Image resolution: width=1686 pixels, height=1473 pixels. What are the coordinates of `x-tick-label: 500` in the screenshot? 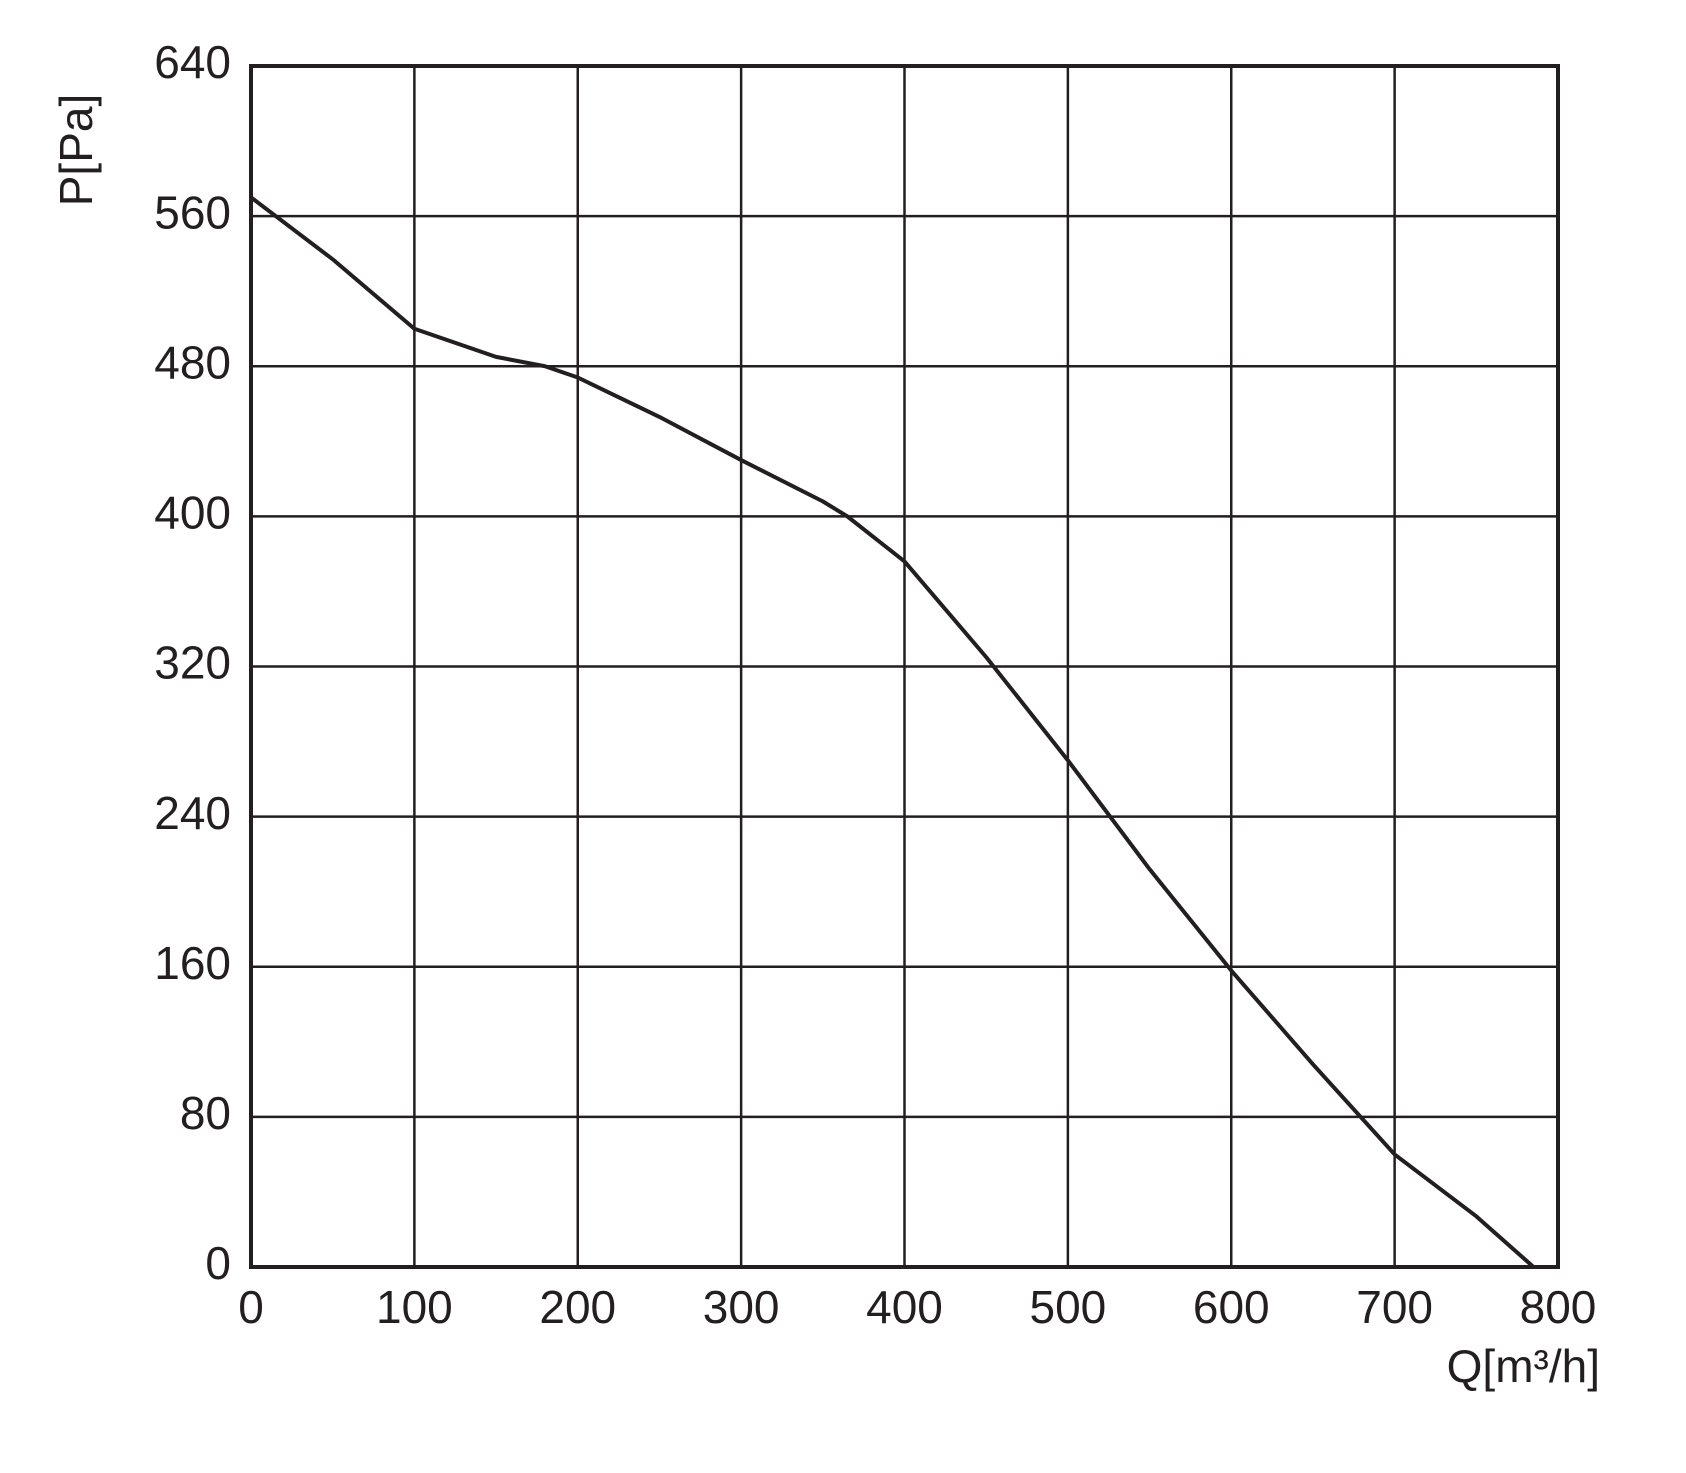 It's located at (1068, 1307).